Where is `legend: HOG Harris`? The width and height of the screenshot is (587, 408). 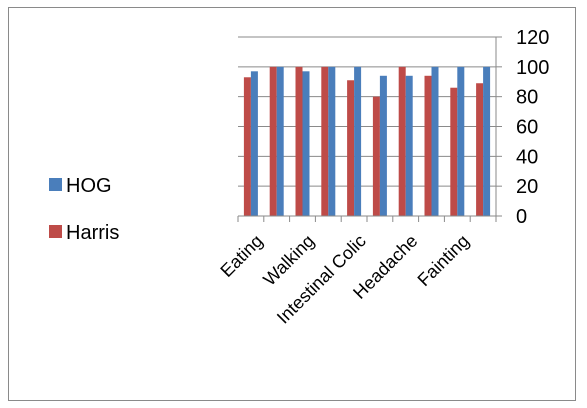 legend: HOG Harris is located at coordinates (84, 209).